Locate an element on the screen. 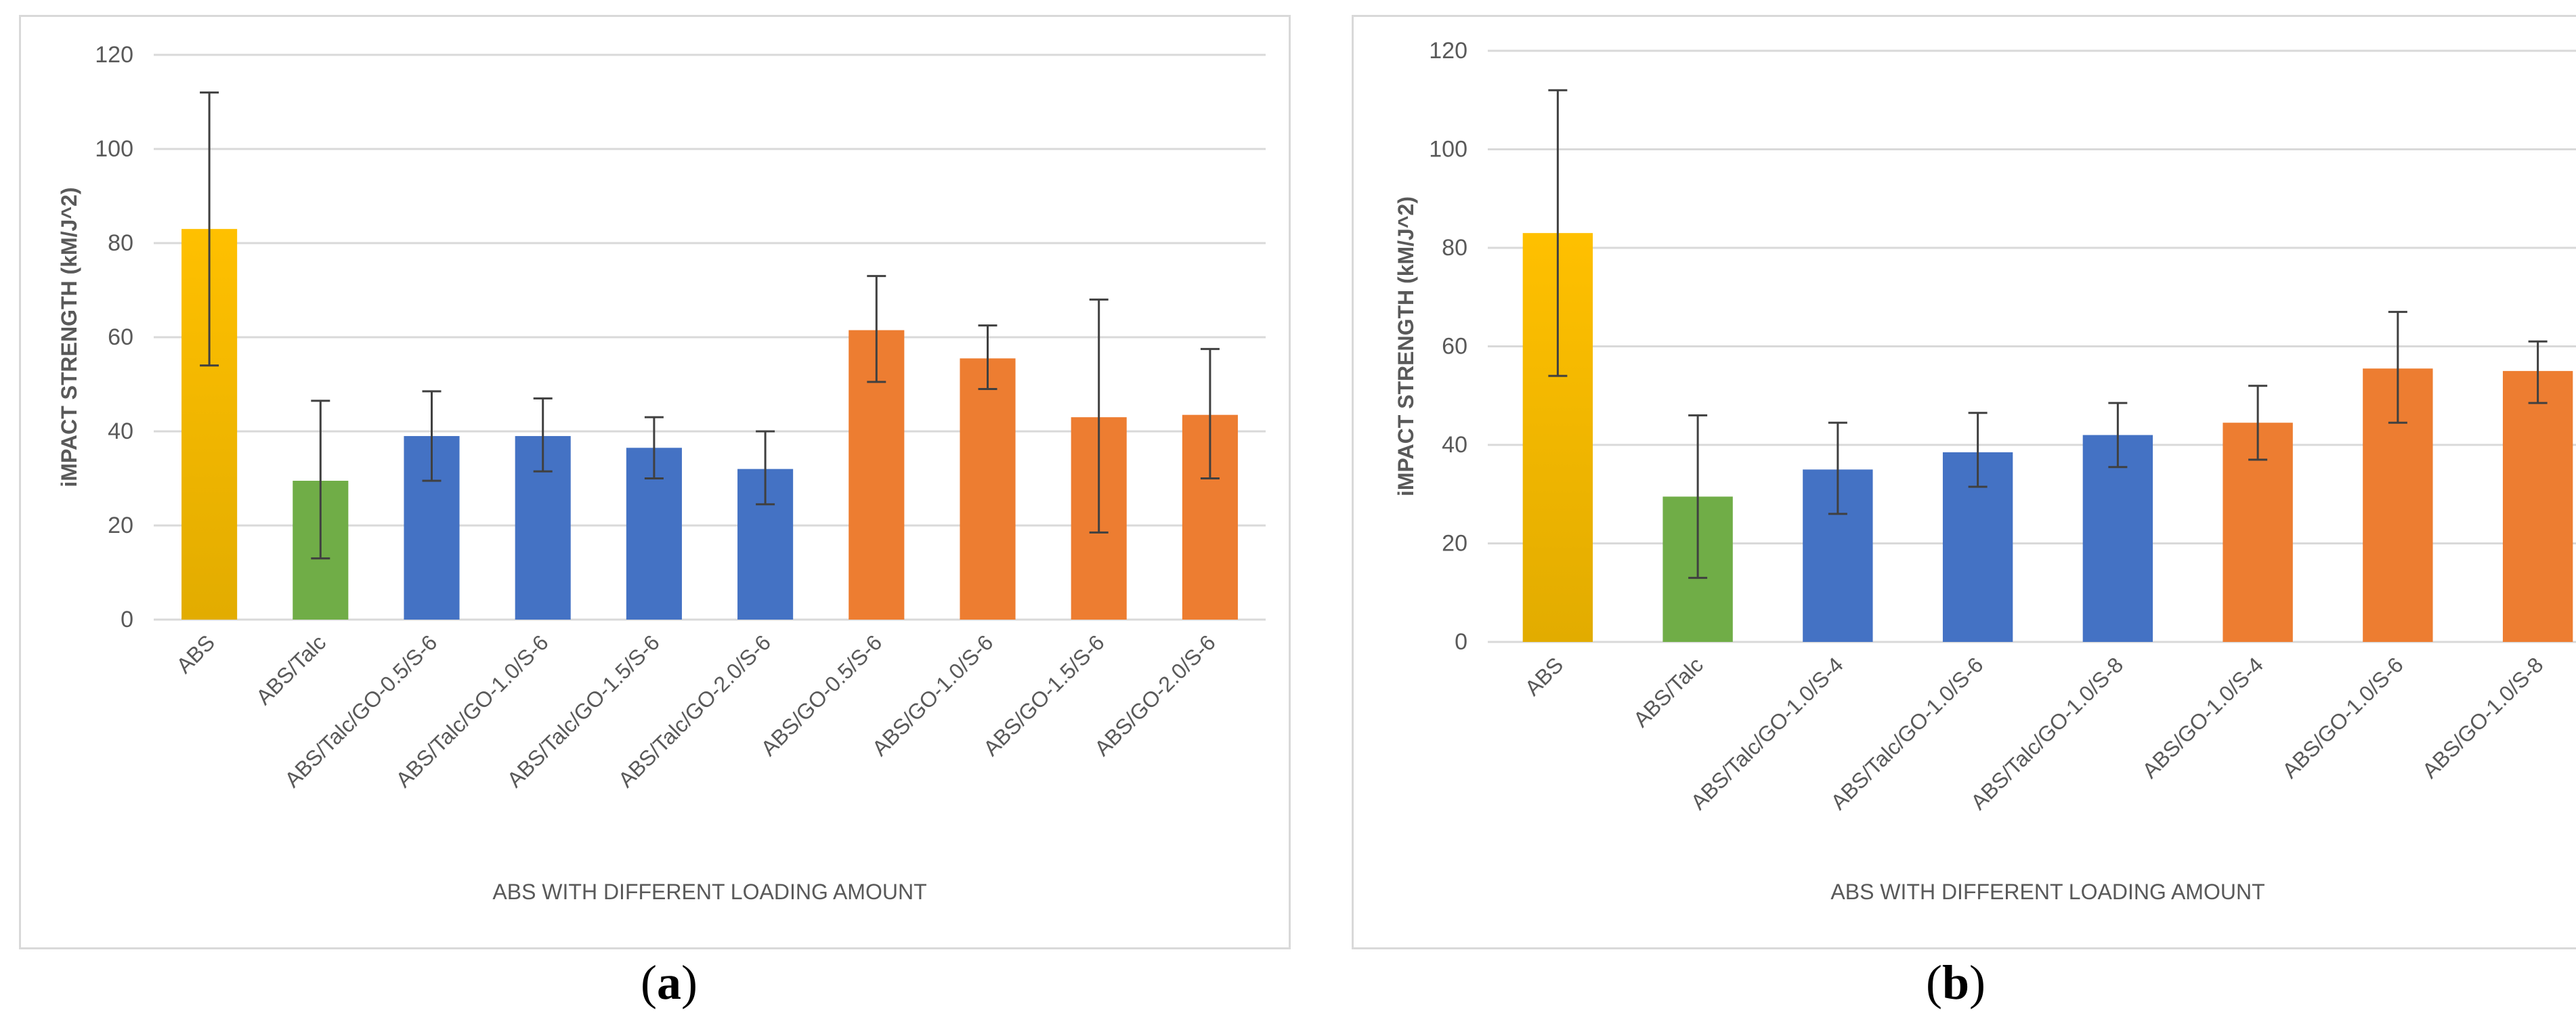  x-tick-label: ABS/Talc/GO-1.0/S-6 is located at coordinates (1907, 733).